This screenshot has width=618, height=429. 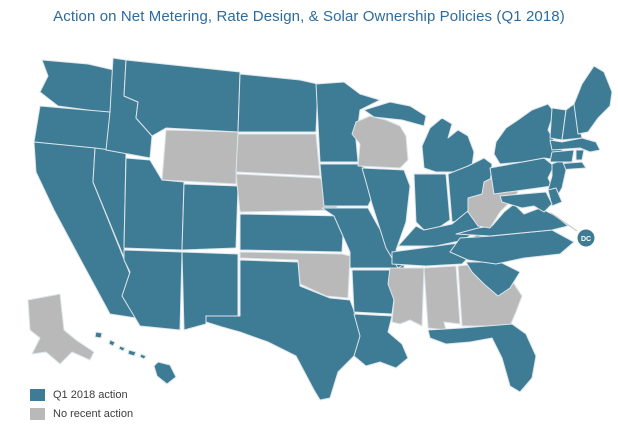 What do you see at coordinates (526, 202) in the screenshot?
I see `state-md` at bounding box center [526, 202].